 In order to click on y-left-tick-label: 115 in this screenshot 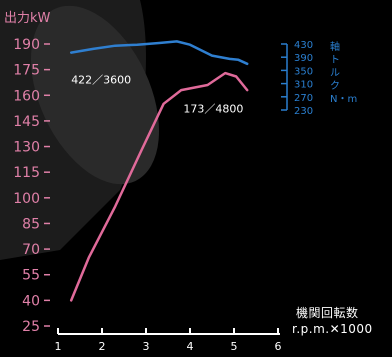, I will do `click(26, 173)`.